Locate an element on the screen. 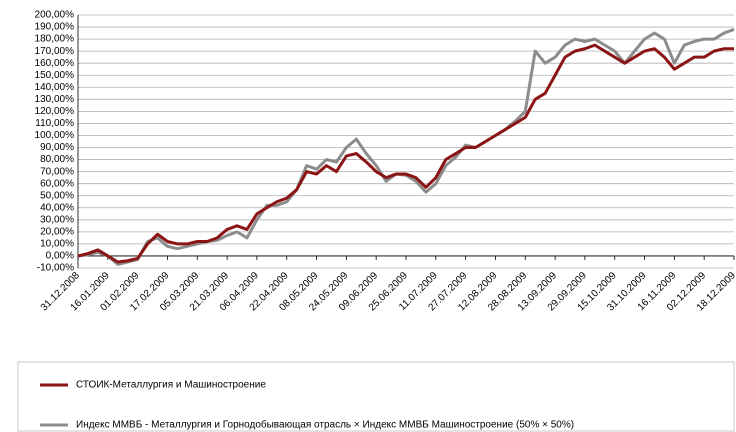  y-tick-label: 80,00% is located at coordinates (57, 159).